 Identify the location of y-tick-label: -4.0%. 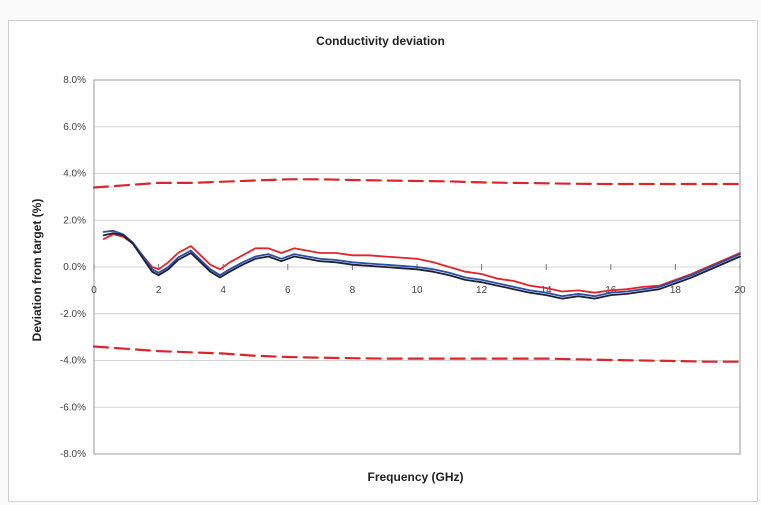
(73, 361).